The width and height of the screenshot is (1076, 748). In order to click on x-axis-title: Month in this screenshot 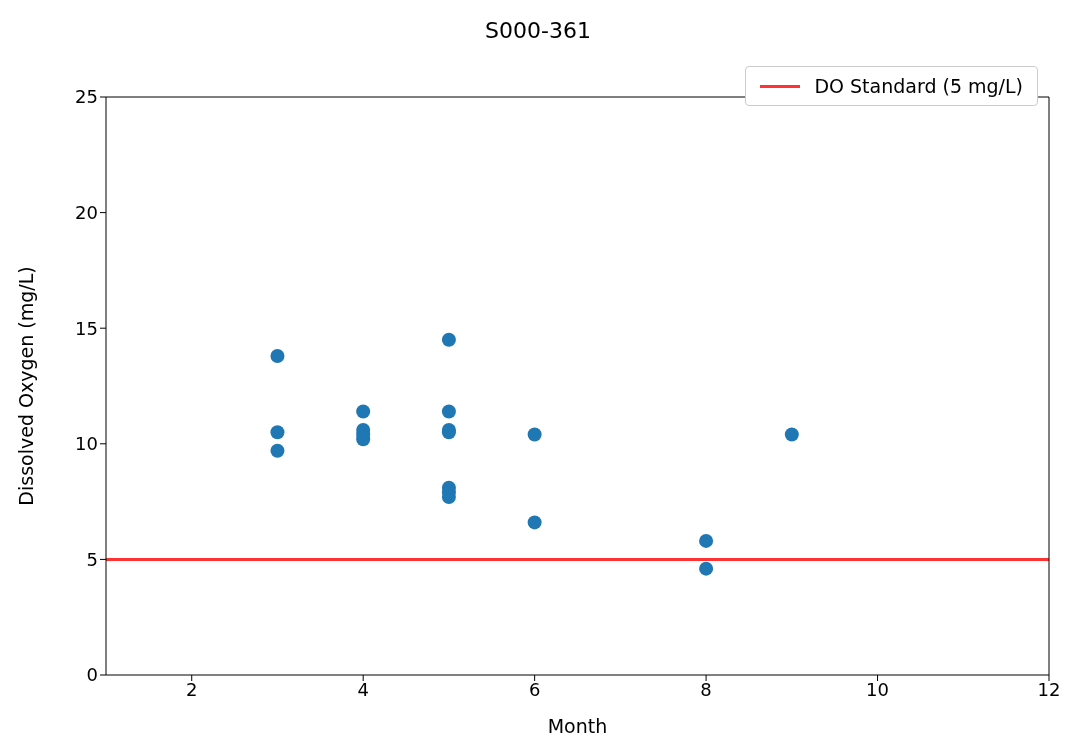, I will do `click(577, 726)`.